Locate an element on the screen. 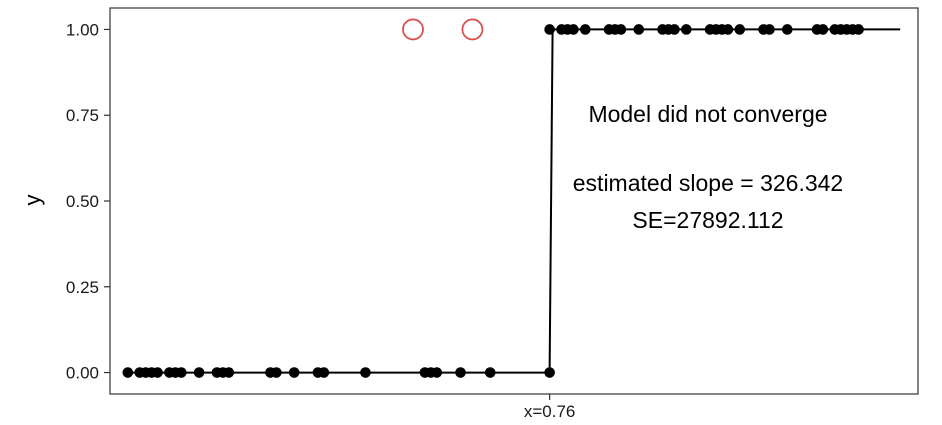 This screenshot has width=942, height=425. y-tick-label: 0.75 is located at coordinates (82, 115).